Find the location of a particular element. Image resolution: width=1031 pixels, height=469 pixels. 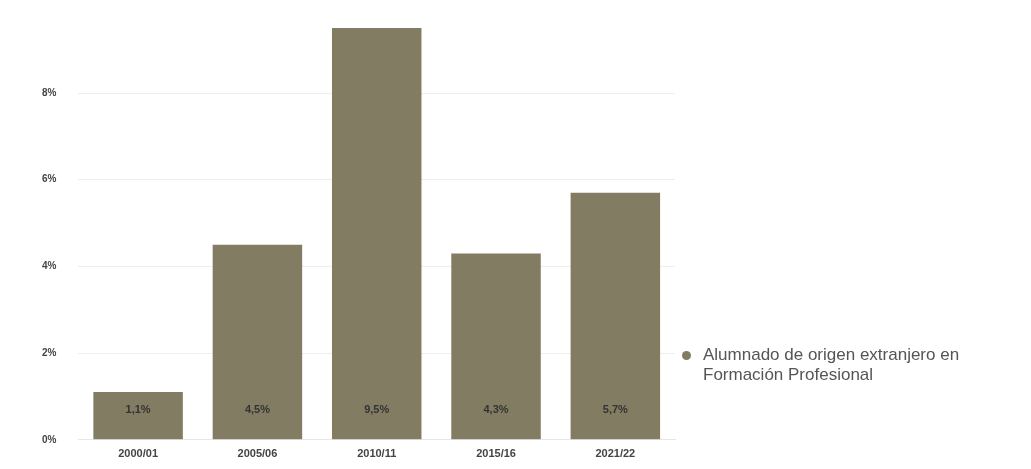

y-tick-label: 0% is located at coordinates (49, 439).